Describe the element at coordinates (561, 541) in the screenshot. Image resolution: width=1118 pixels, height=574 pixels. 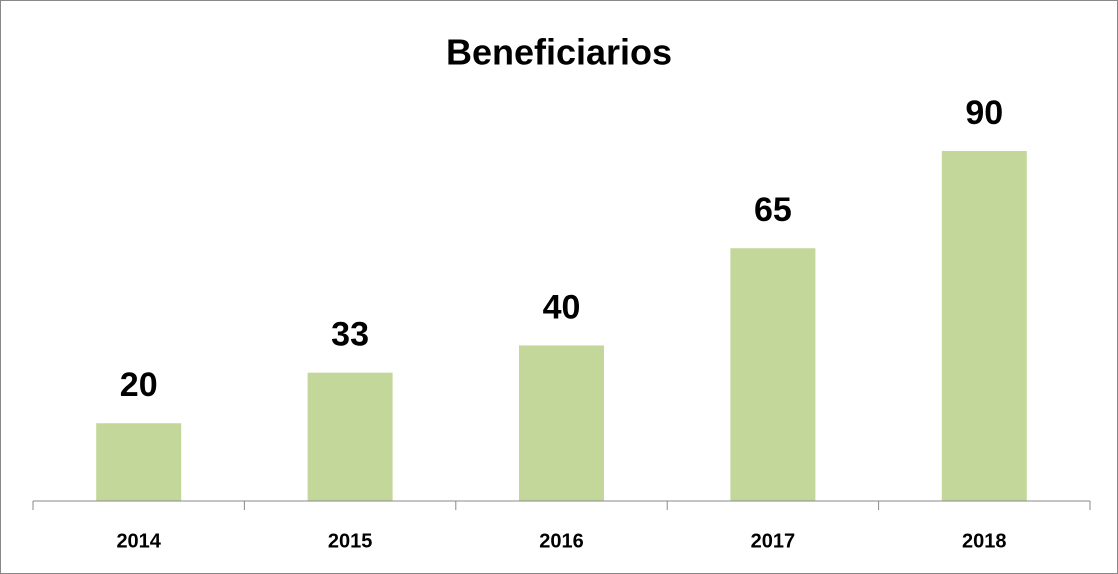
I see `x-tick-label: 2016` at that location.